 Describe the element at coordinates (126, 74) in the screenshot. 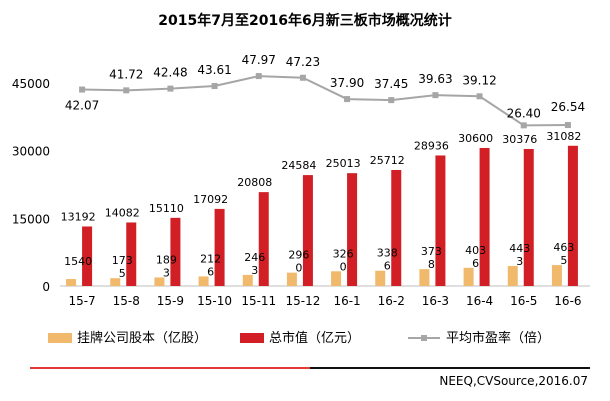

I see `data-label-pe: 41.72` at that location.